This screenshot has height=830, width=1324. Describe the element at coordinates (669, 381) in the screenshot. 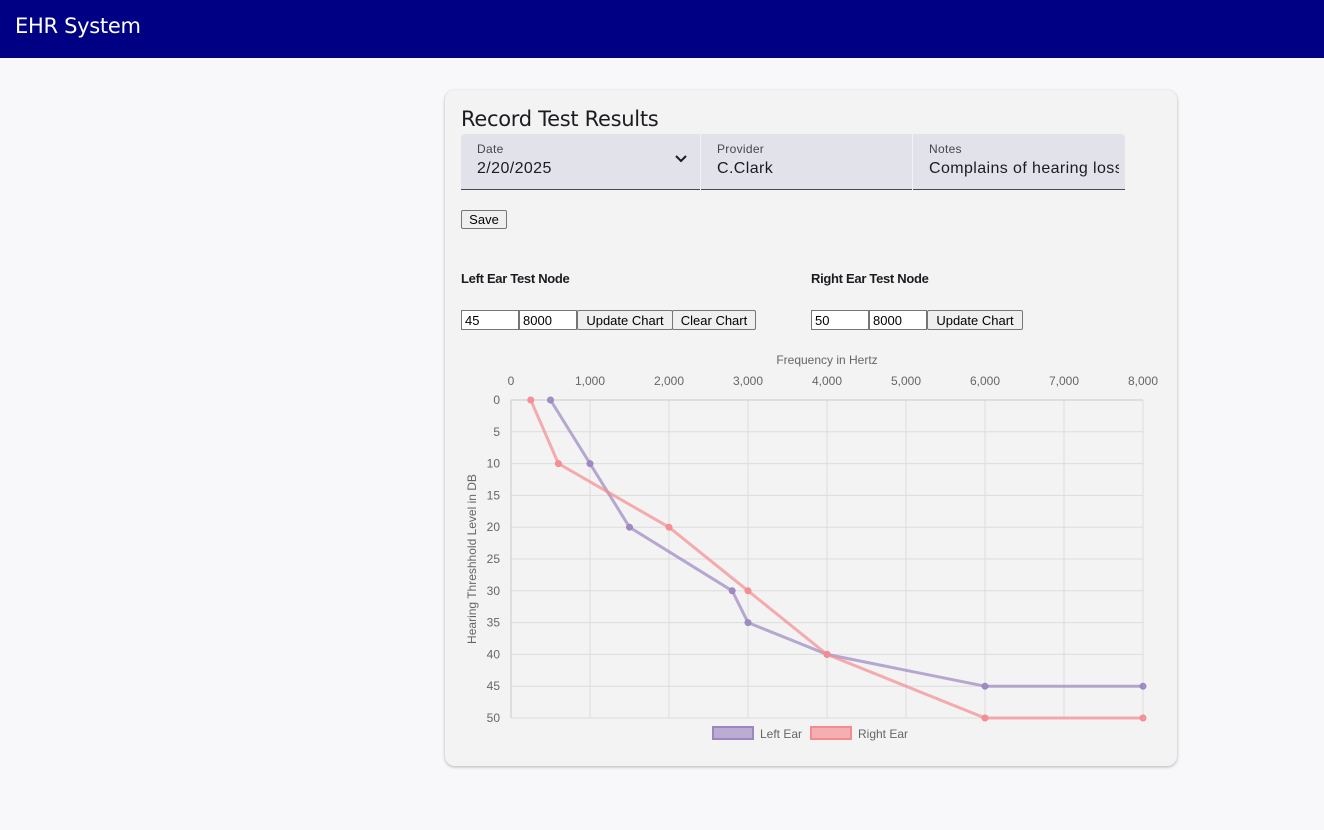

I see `x-tick-label: 2,000` at that location.